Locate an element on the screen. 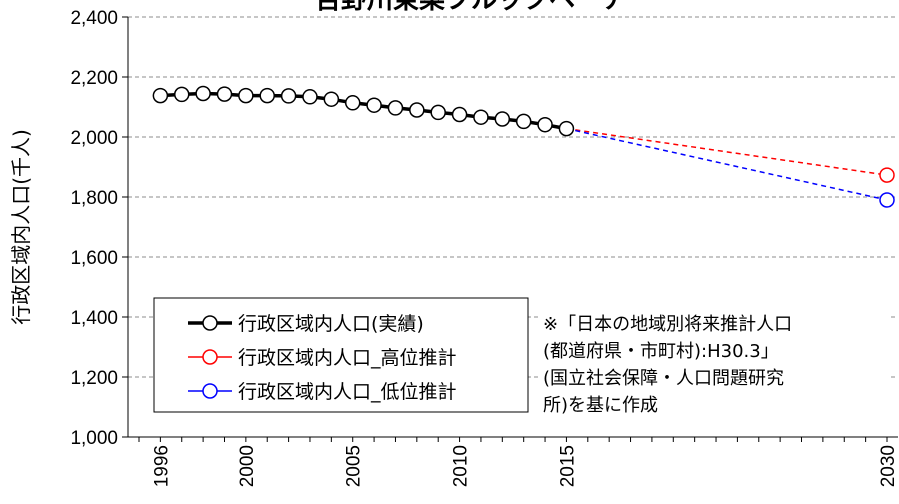 The height and width of the screenshot is (504, 899). y-tick-label: 1,800 is located at coordinates (94, 198).